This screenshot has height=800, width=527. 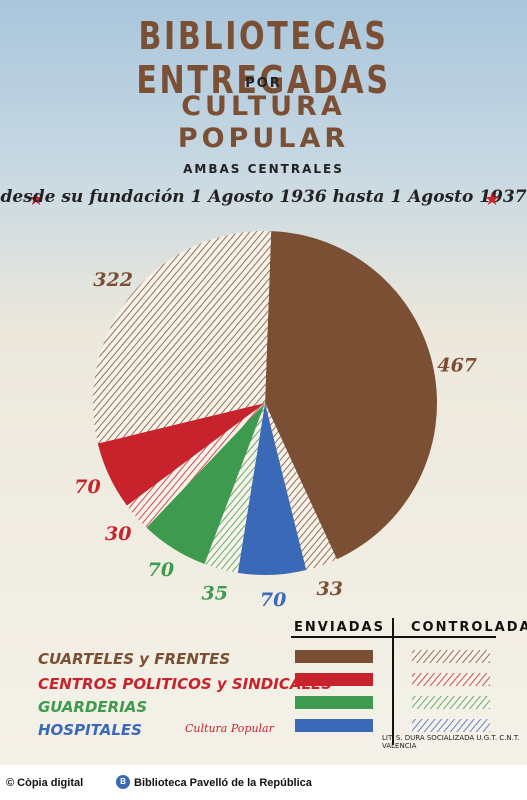 I want to click on slice-value-label: 35, so click(x=215, y=593).